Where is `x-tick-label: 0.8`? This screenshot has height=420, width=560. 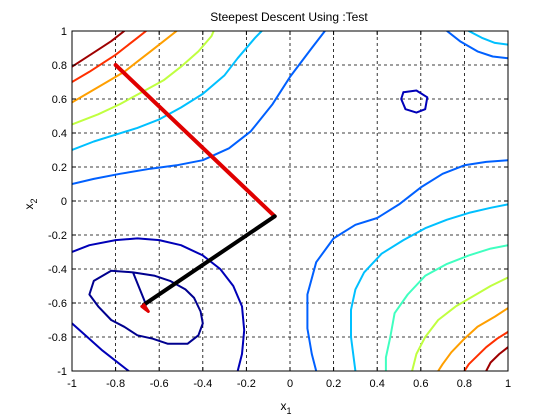
x-tick-label: 0.8 is located at coordinates (464, 384).